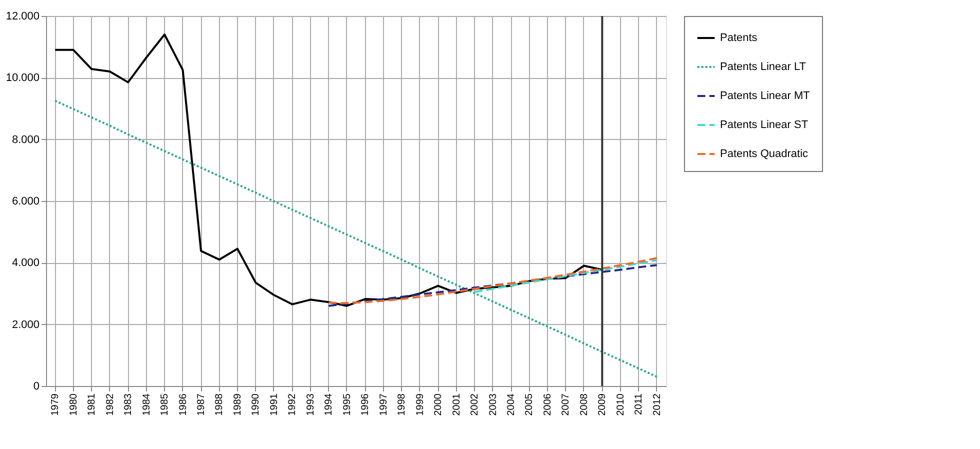 Image resolution: width=980 pixels, height=449 pixels. I want to click on x-tick-label: 2012, so click(657, 404).